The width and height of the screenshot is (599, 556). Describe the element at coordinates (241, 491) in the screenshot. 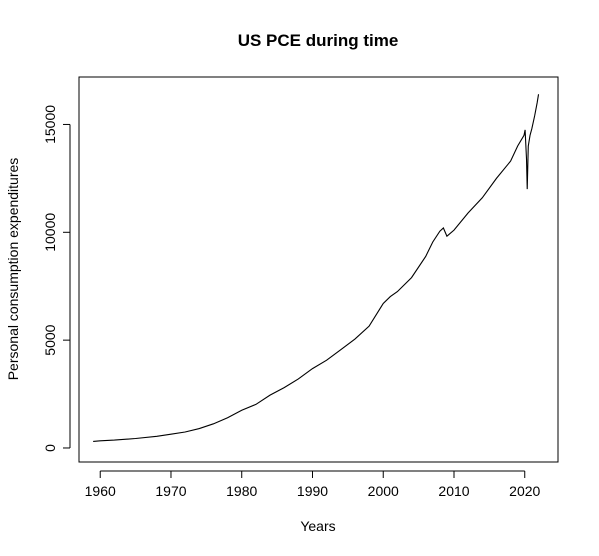

I see `x-tick-label: 1980` at that location.